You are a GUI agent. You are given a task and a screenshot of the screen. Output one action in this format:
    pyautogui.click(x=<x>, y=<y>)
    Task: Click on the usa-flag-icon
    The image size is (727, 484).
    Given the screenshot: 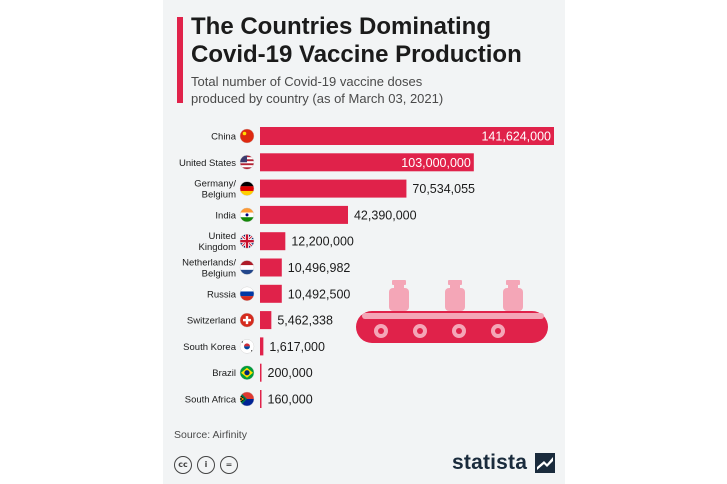 What is the action you would take?
    pyautogui.click(x=247, y=162)
    